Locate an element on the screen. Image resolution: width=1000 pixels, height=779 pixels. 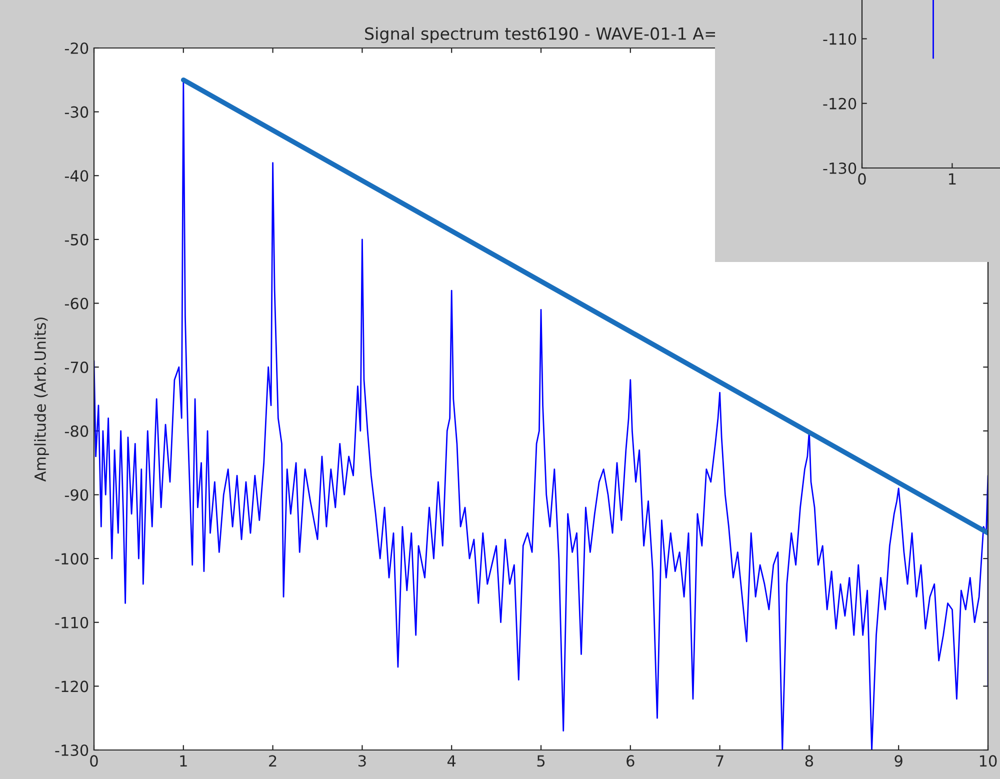
y-tick-label: -20 is located at coordinates (76, 48).